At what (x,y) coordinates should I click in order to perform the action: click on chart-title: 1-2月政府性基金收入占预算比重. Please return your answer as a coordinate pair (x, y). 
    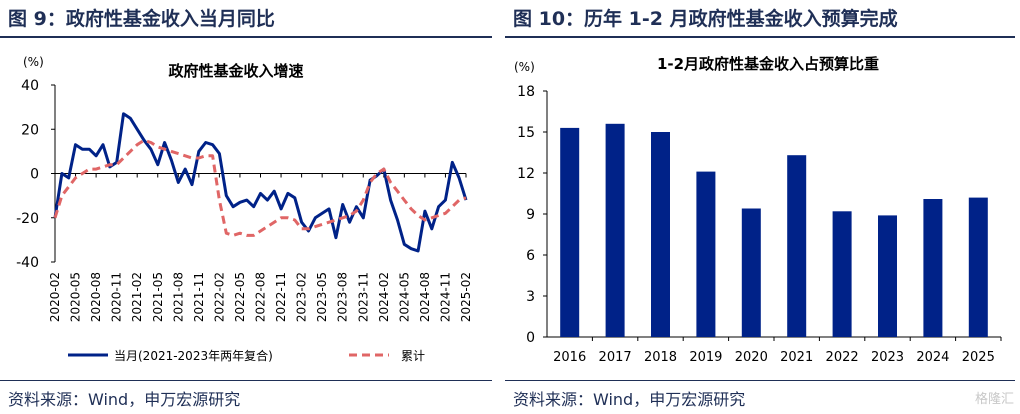
    Looking at the image, I should click on (768, 64).